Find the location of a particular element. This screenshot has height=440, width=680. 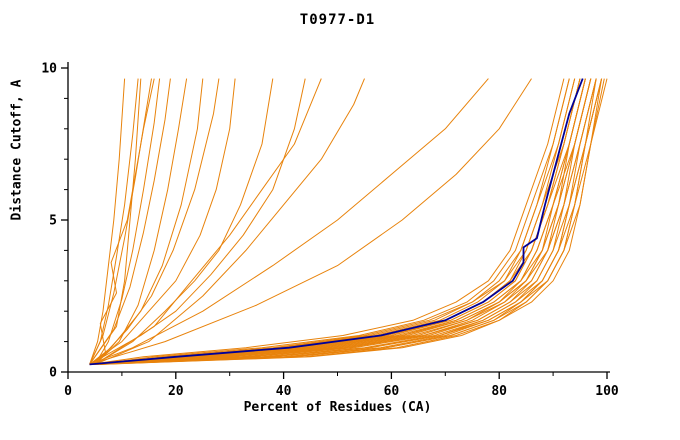

x-tick-label: 0 is located at coordinates (68, 391).